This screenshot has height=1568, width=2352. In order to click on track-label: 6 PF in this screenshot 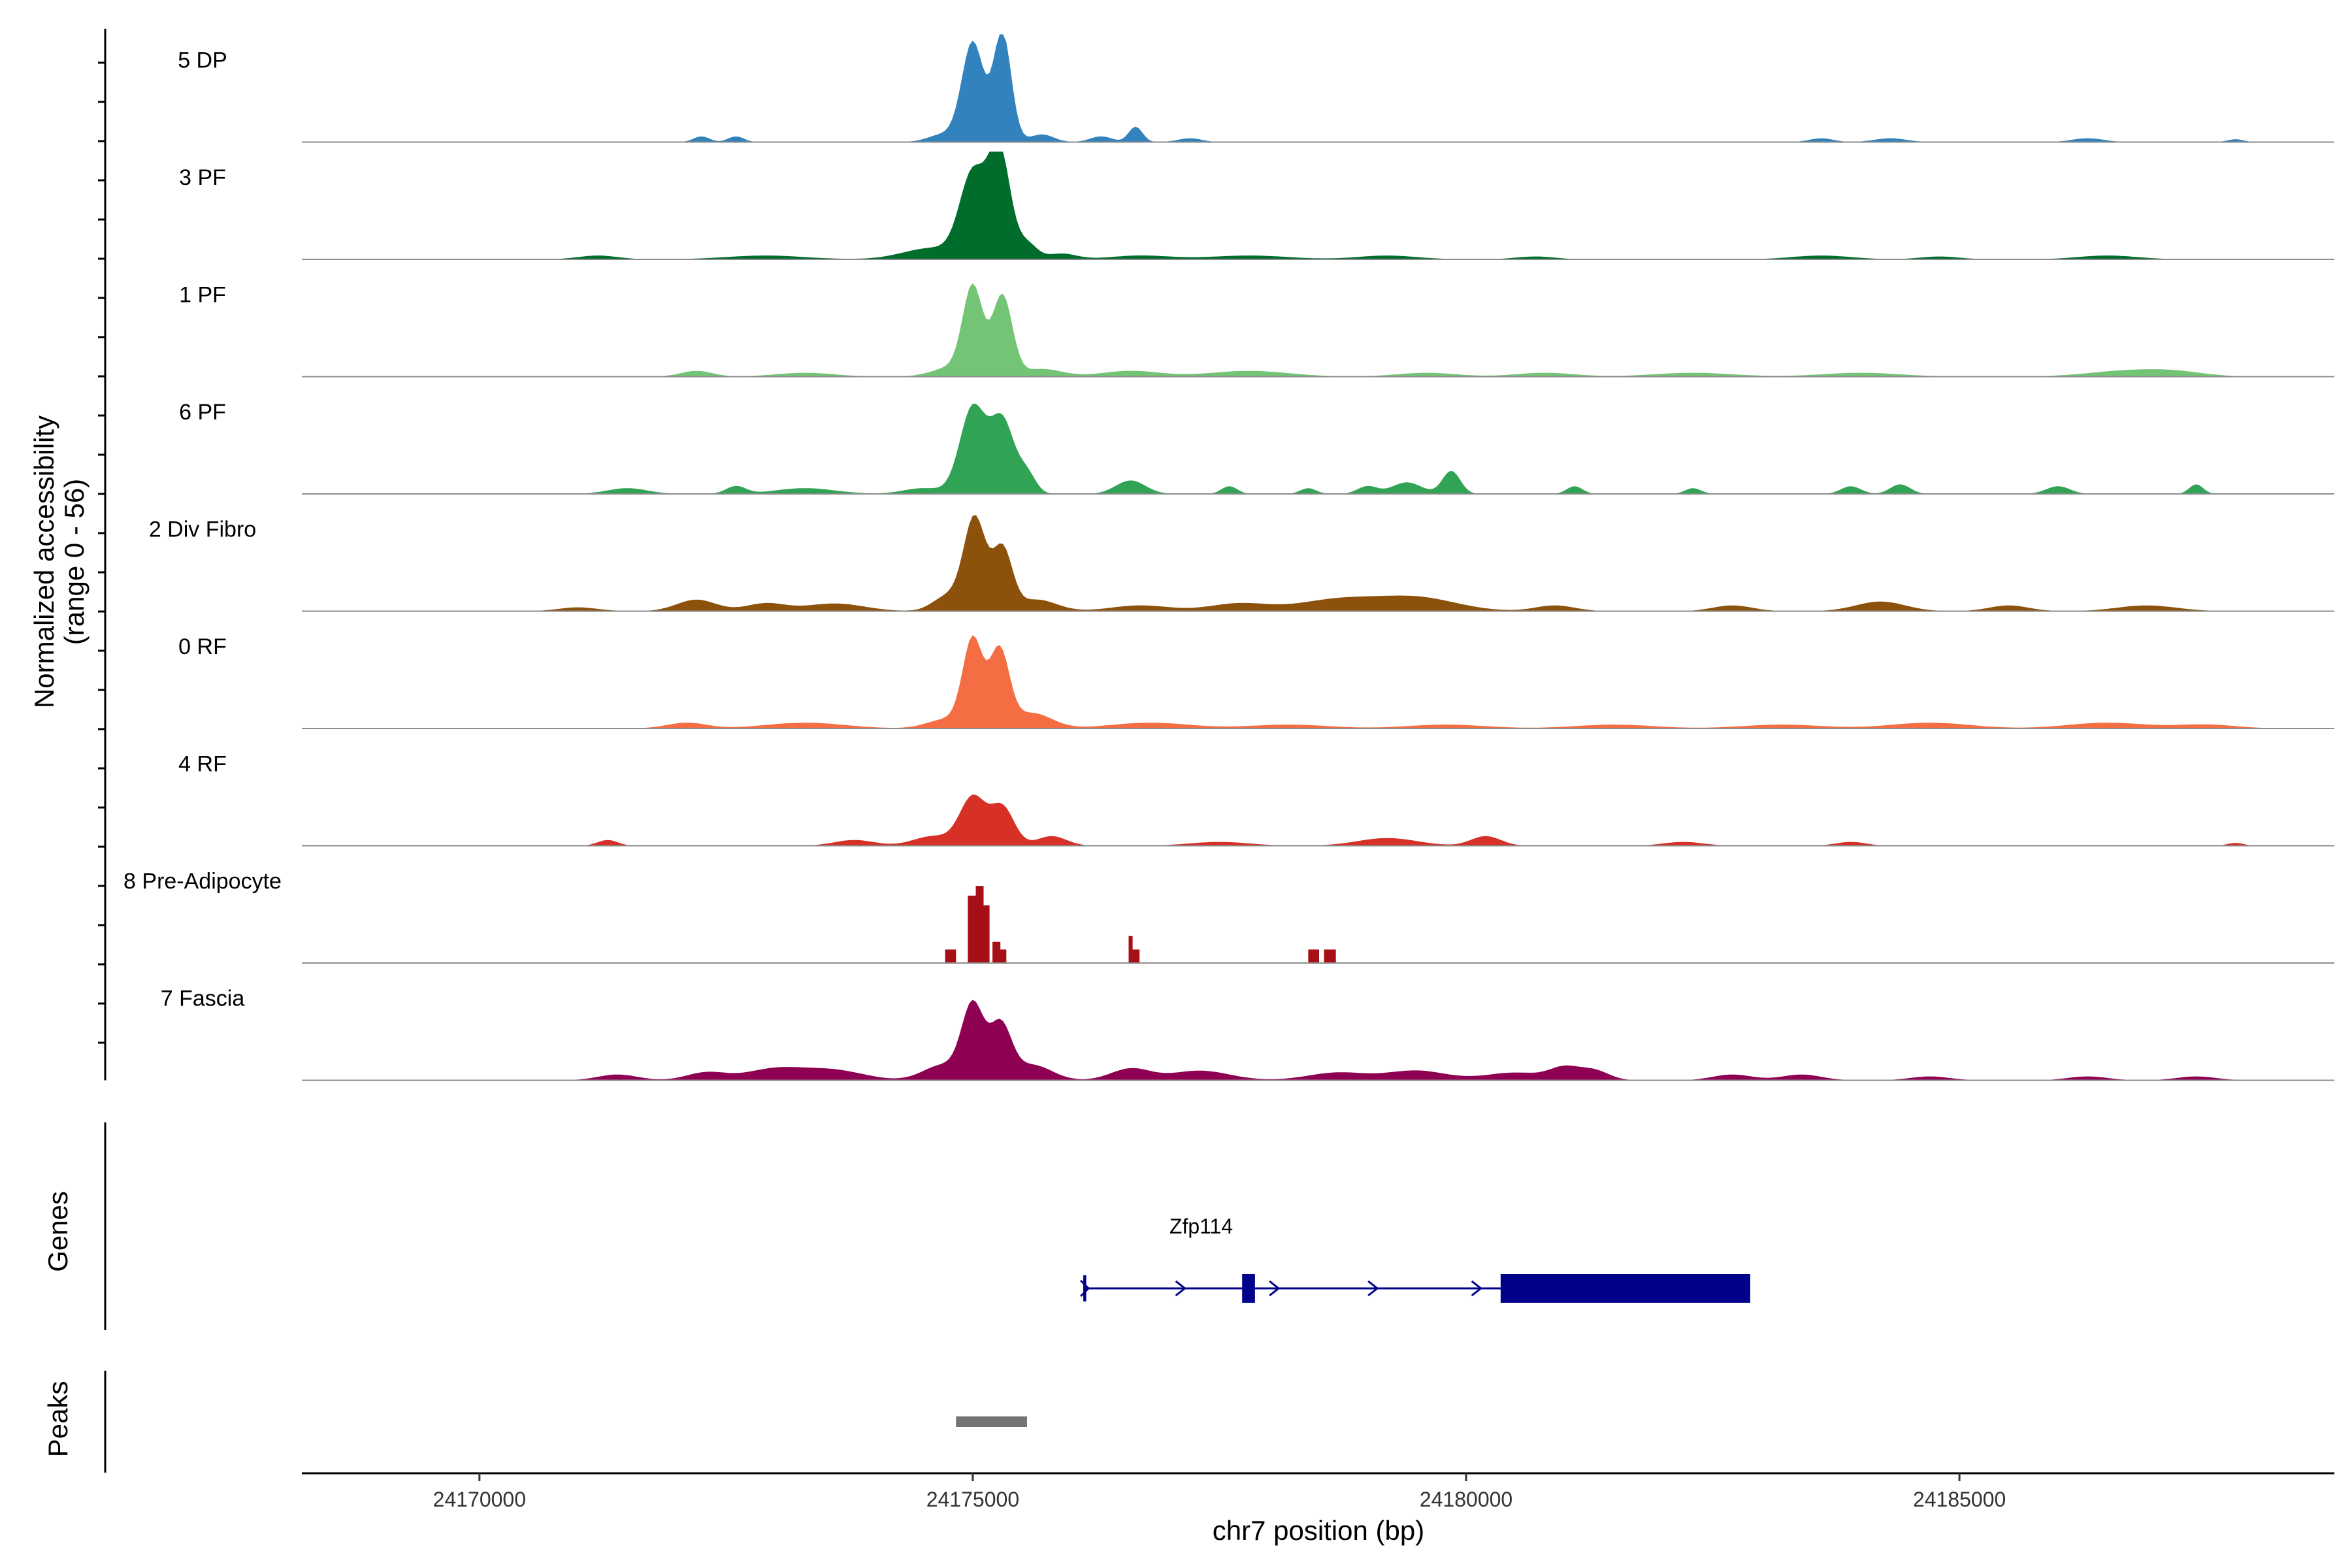, I will do `click(202, 412)`.